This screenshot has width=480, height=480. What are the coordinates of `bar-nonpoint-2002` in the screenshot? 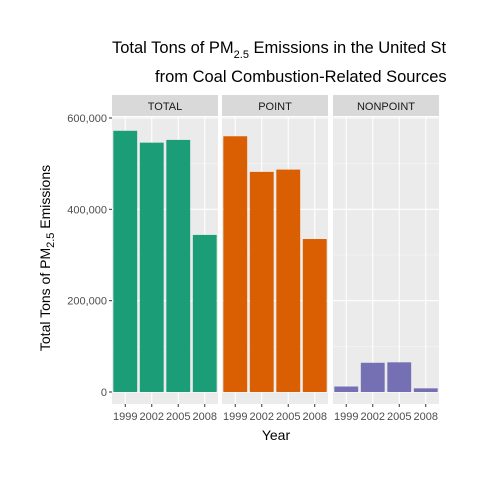 It's located at (372, 377).